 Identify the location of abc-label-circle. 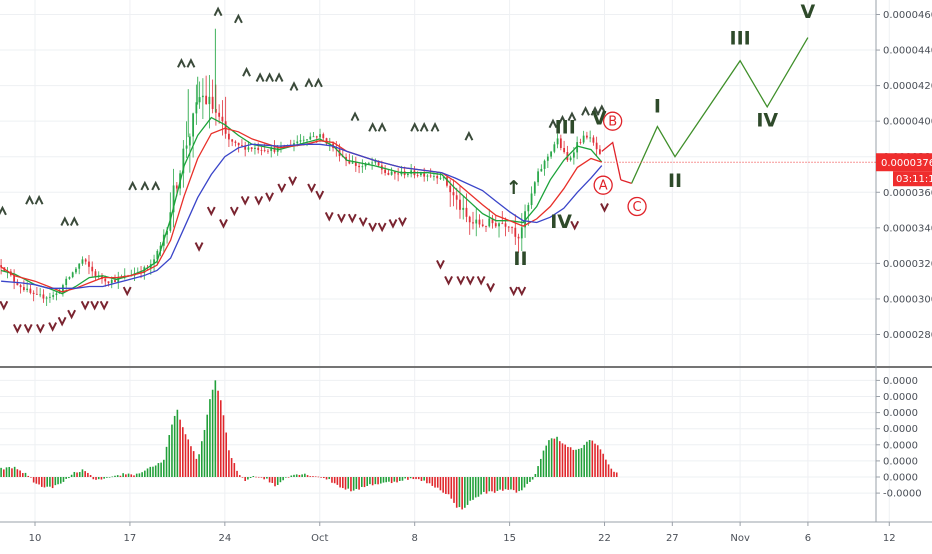
(603, 185).